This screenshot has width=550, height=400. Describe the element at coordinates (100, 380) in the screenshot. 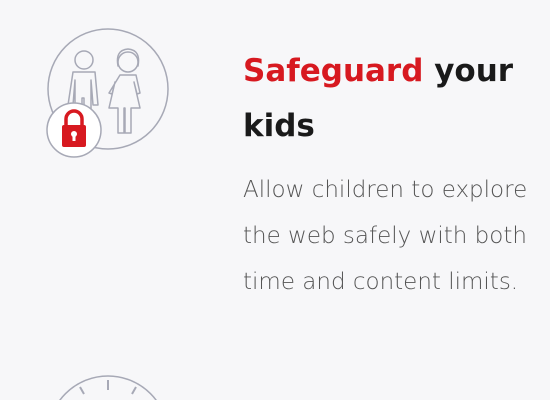

I see `clock-icon` at that location.